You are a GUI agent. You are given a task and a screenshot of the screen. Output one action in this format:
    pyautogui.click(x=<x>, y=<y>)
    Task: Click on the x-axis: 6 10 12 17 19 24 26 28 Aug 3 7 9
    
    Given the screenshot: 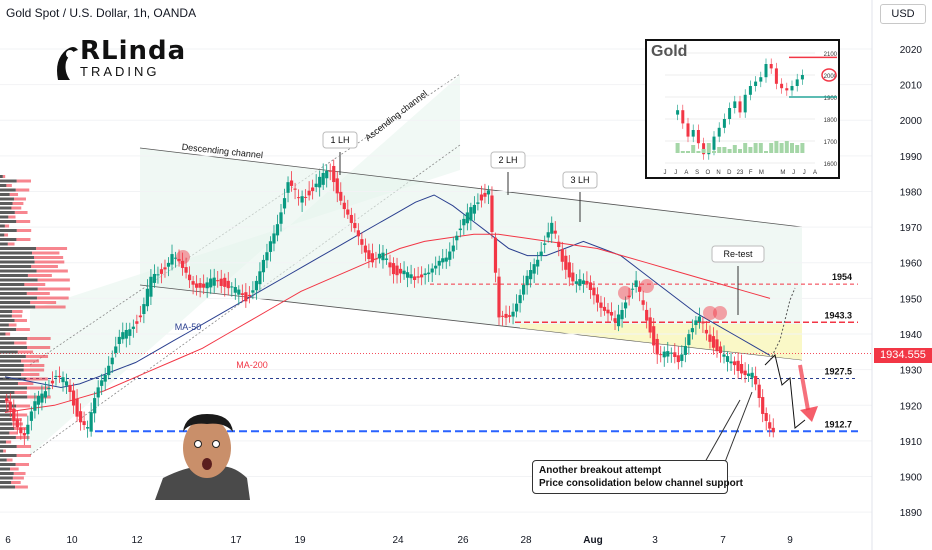 What is the action you would take?
    pyautogui.click(x=399, y=540)
    